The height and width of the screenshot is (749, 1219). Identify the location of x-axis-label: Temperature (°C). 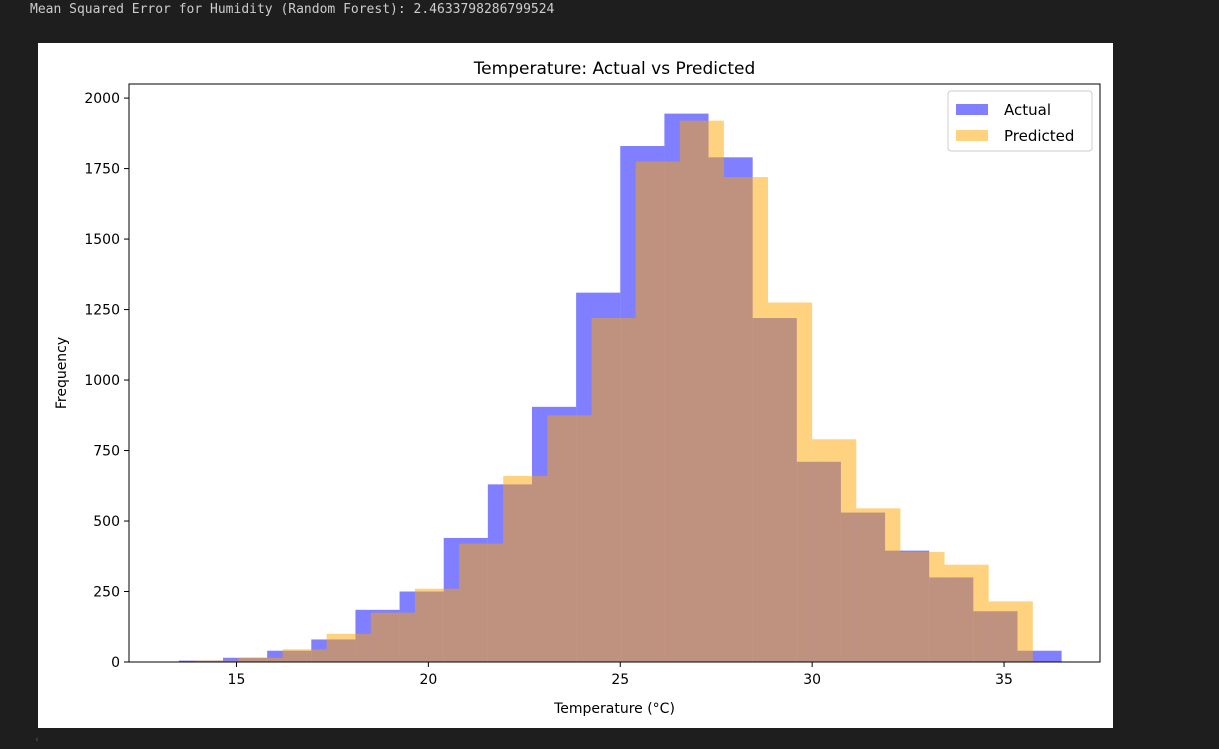
(614, 709).